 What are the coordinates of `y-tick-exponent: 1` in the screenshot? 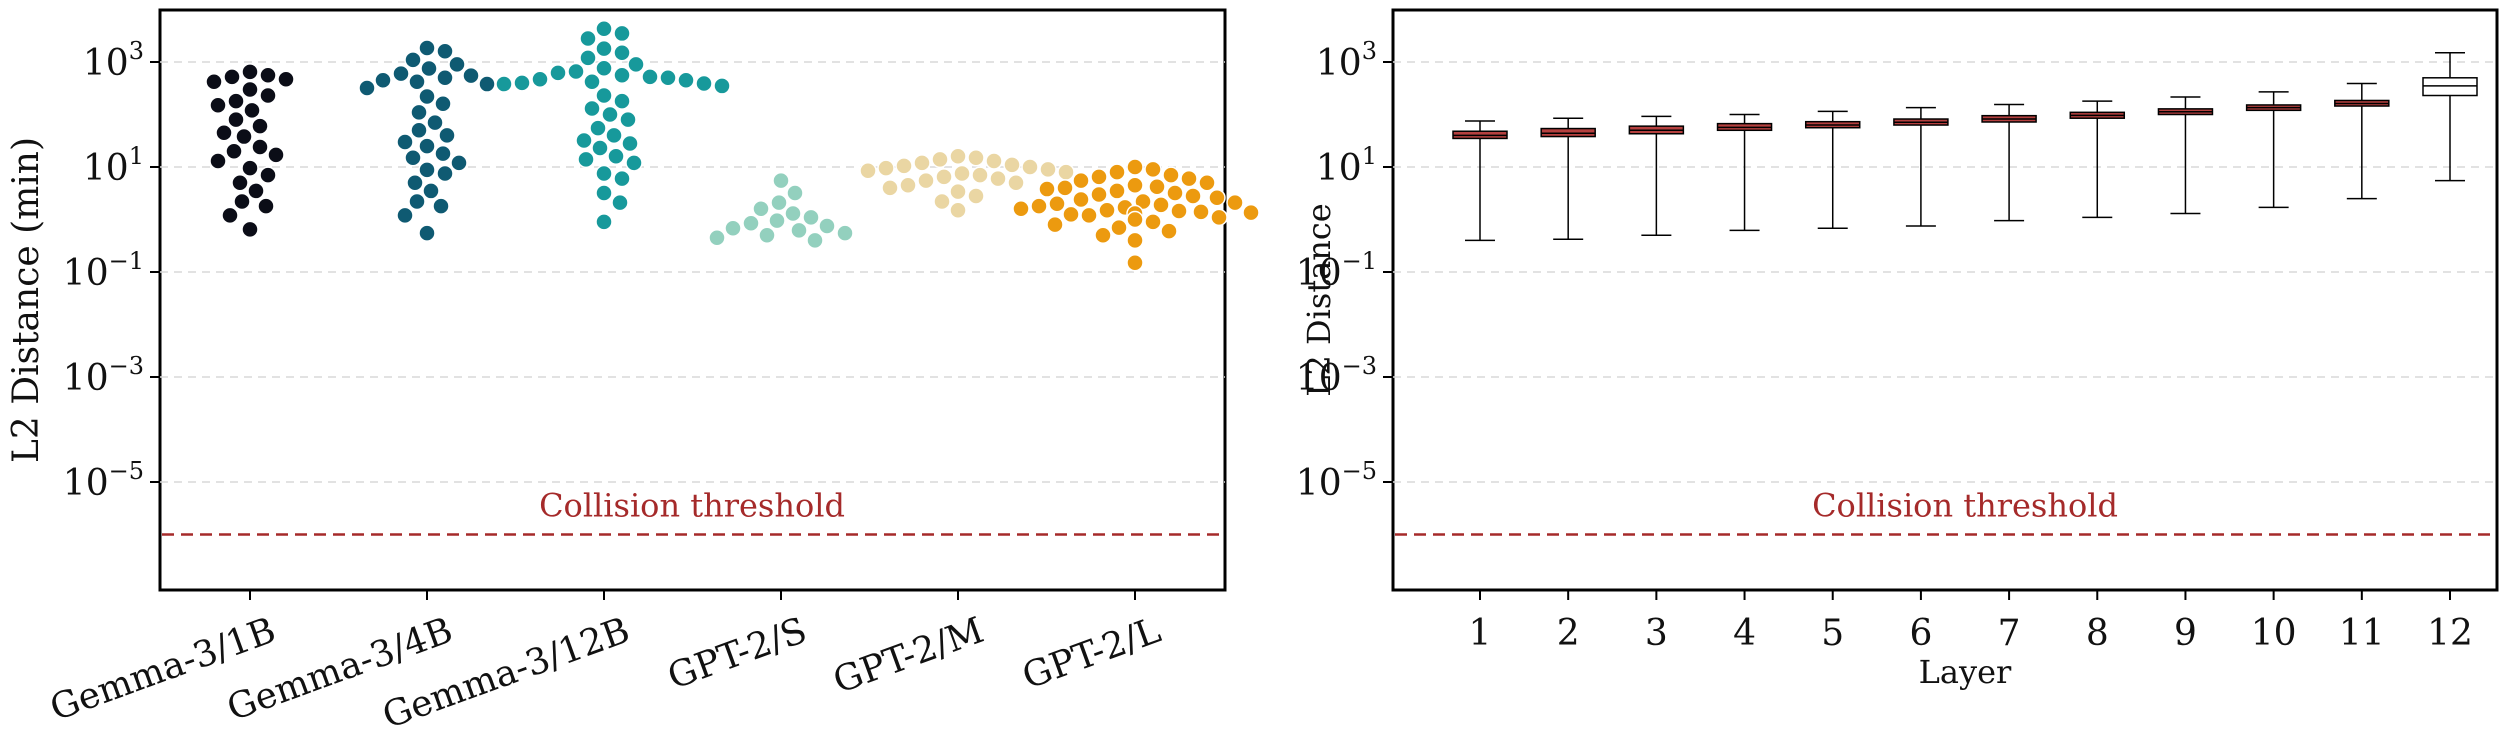 It's located at (136, 156).